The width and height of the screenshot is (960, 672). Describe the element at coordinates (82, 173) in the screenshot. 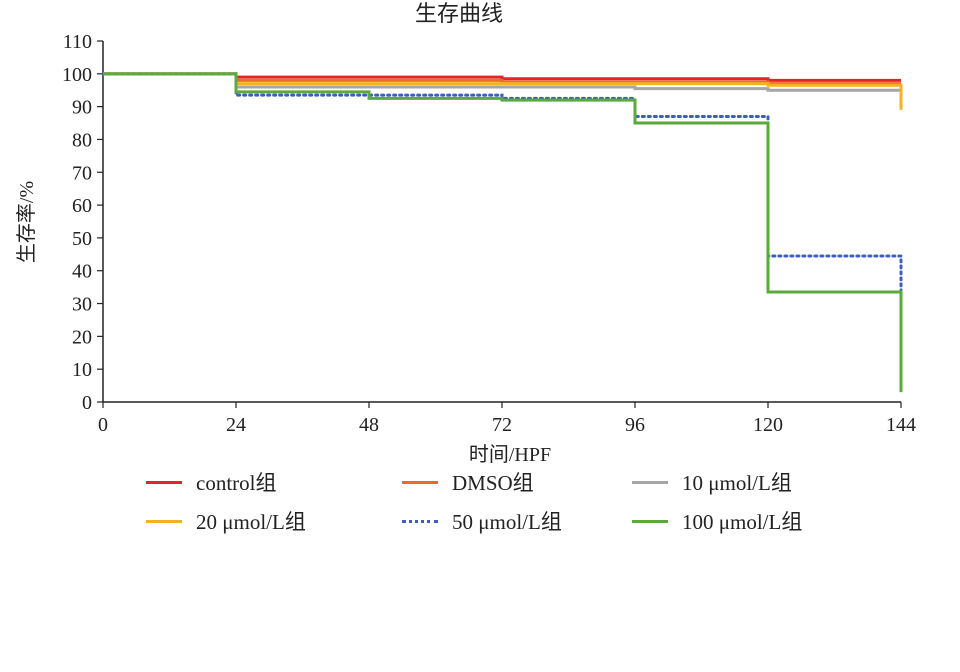

I see `y-tick-label: 70` at that location.